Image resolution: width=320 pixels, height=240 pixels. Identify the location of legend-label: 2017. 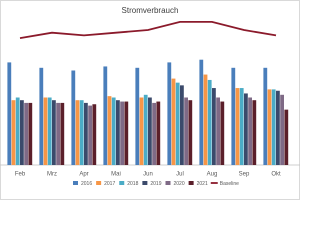
(109, 184).